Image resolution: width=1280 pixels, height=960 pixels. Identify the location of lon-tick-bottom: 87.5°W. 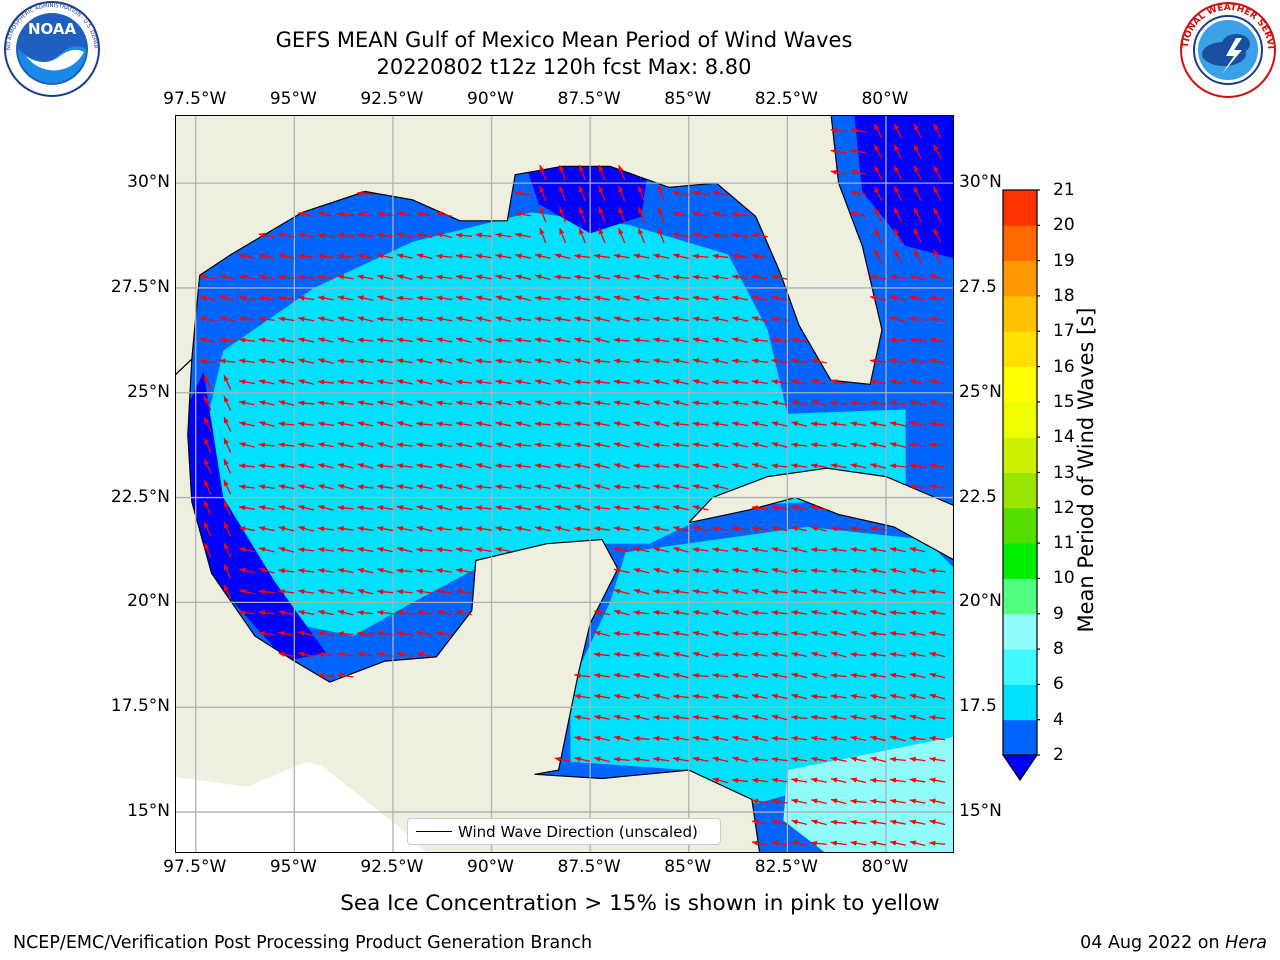
(589, 867).